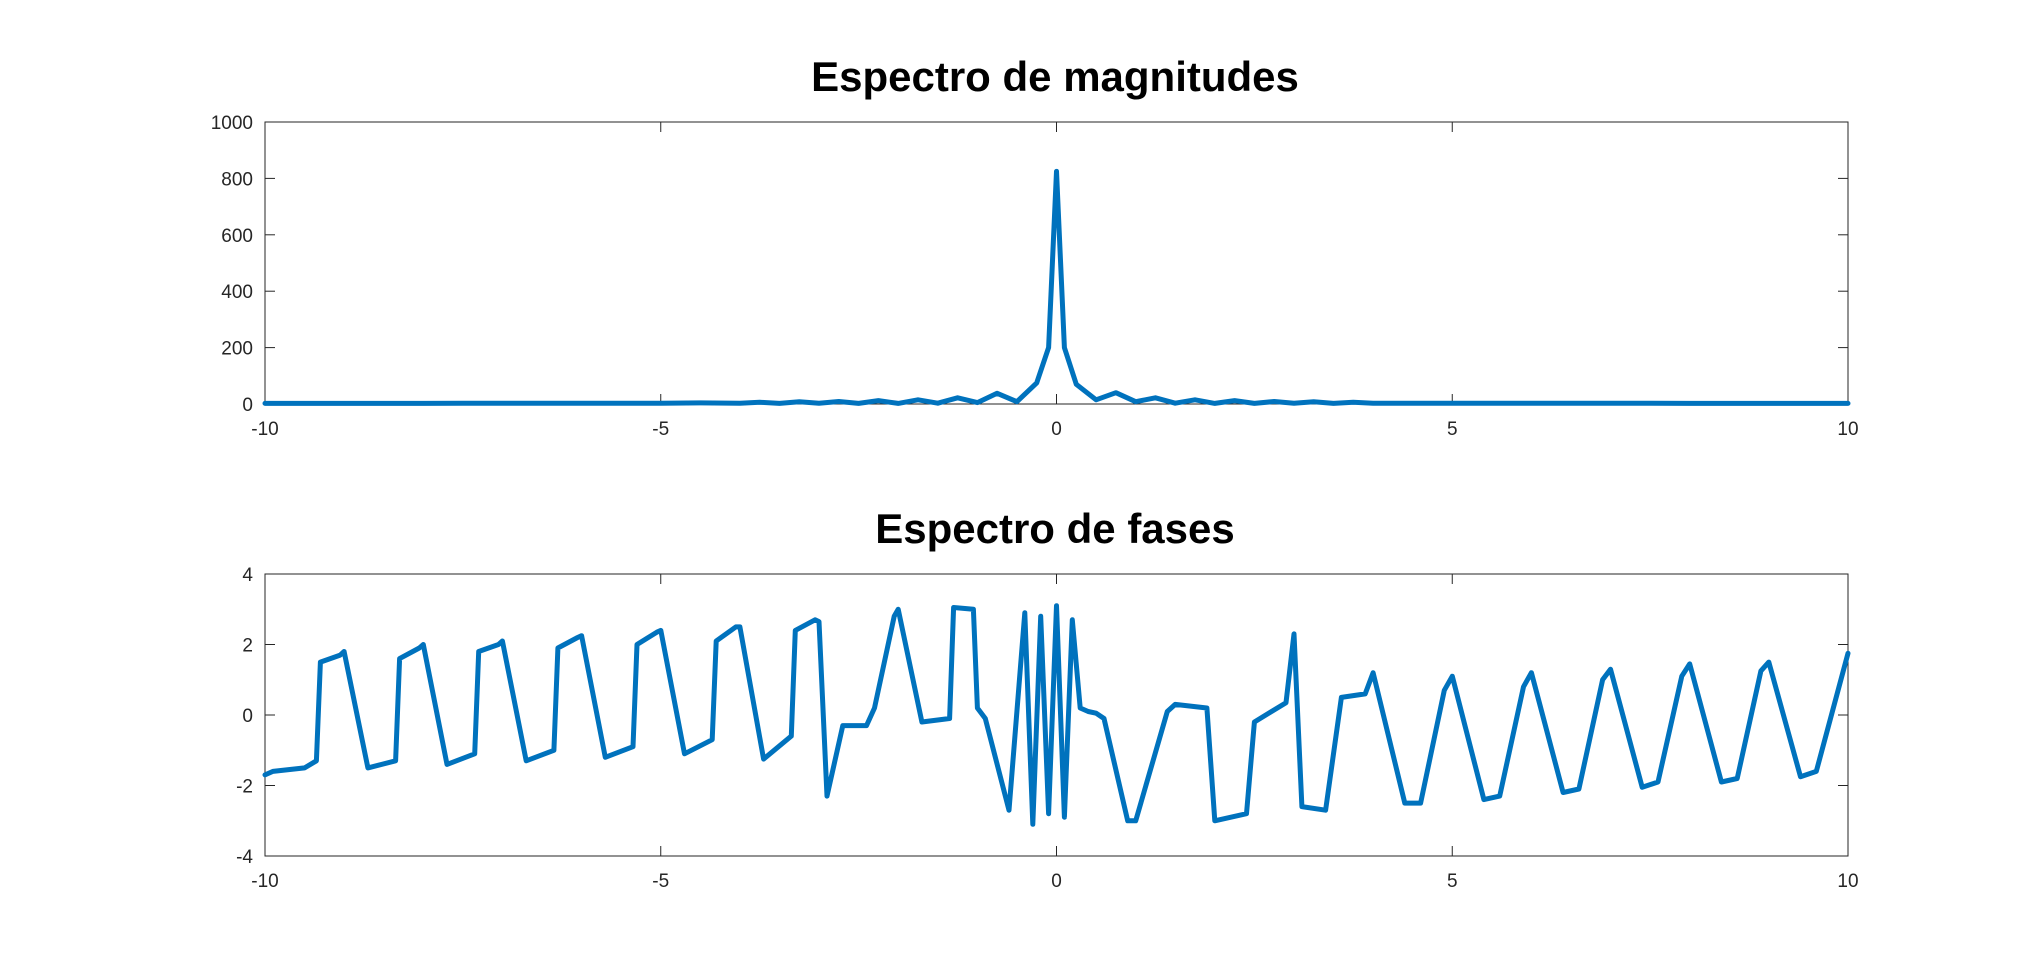 The width and height of the screenshot is (2028, 955). Describe the element at coordinates (660, 429) in the screenshot. I see `magnitude-x-tick-label: -5` at that location.